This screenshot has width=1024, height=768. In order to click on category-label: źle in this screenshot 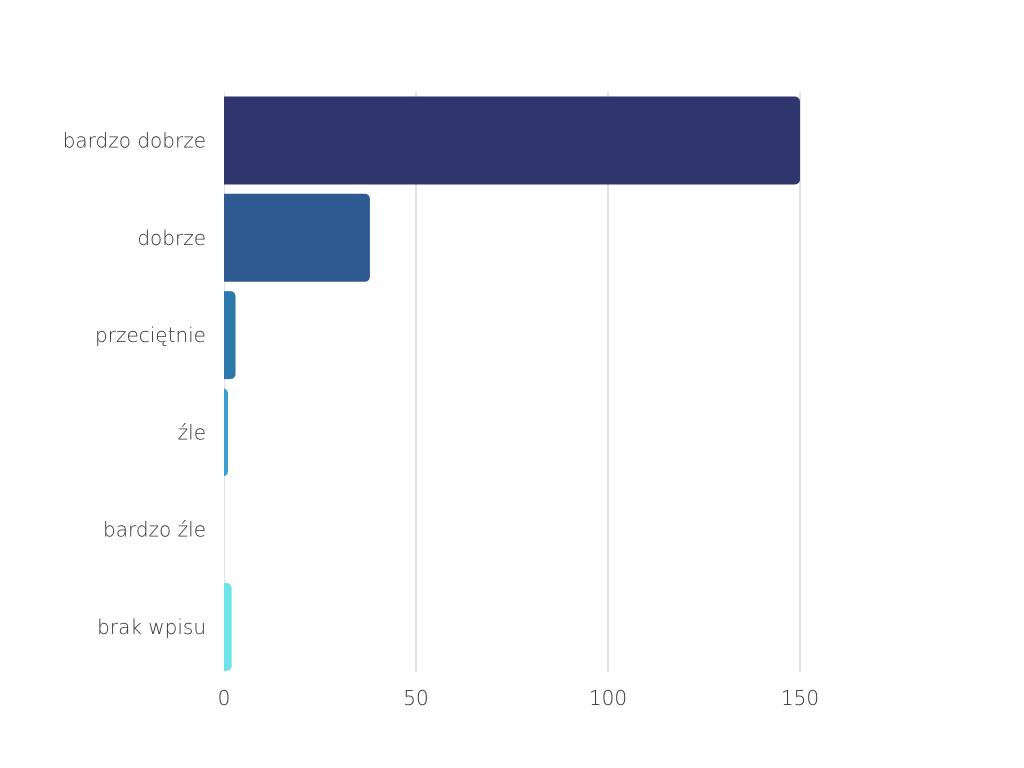, I will do `click(192, 432)`.